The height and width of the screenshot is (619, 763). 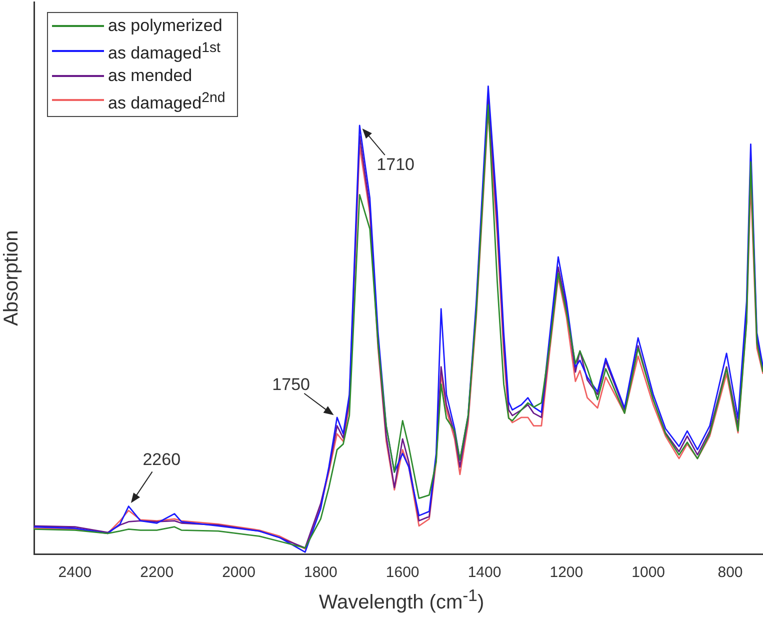 I want to click on x-tick-label: 2200, so click(x=157, y=573).